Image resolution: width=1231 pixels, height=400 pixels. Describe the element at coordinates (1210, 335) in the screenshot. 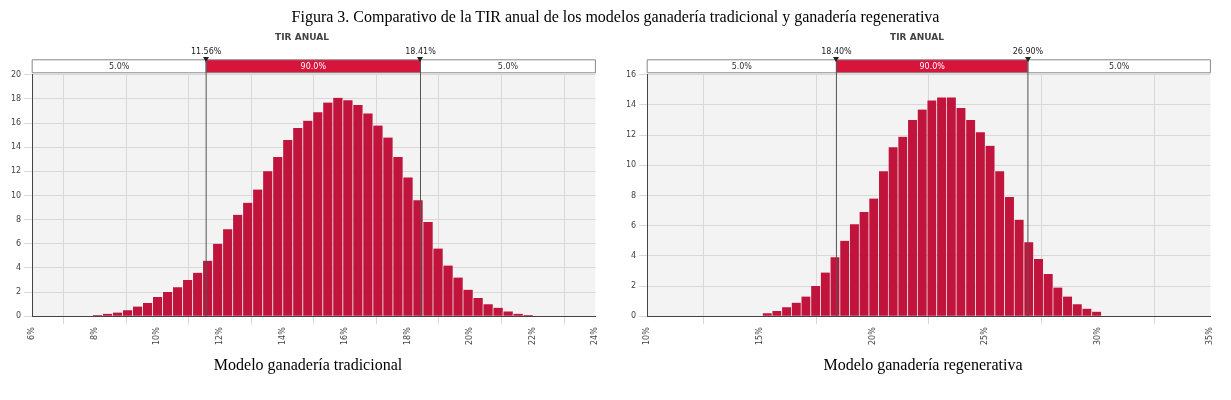

I see `x-tick-label: 35%` at that location.